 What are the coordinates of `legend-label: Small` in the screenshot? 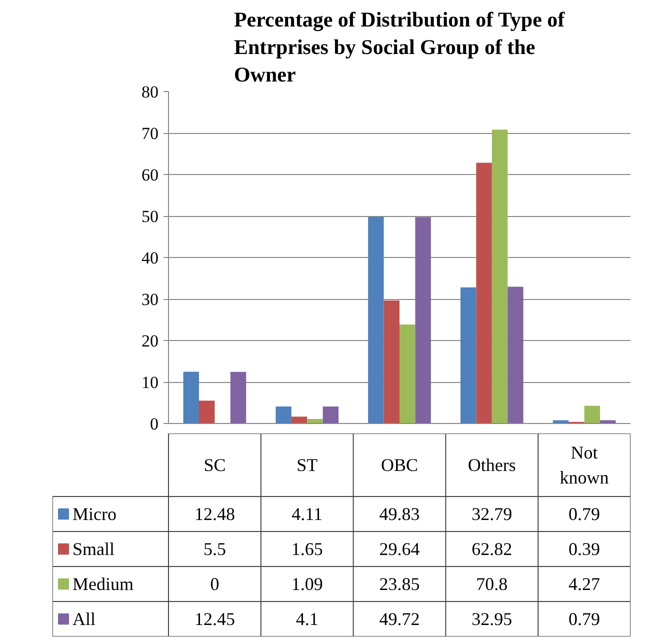 It's located at (93, 549).